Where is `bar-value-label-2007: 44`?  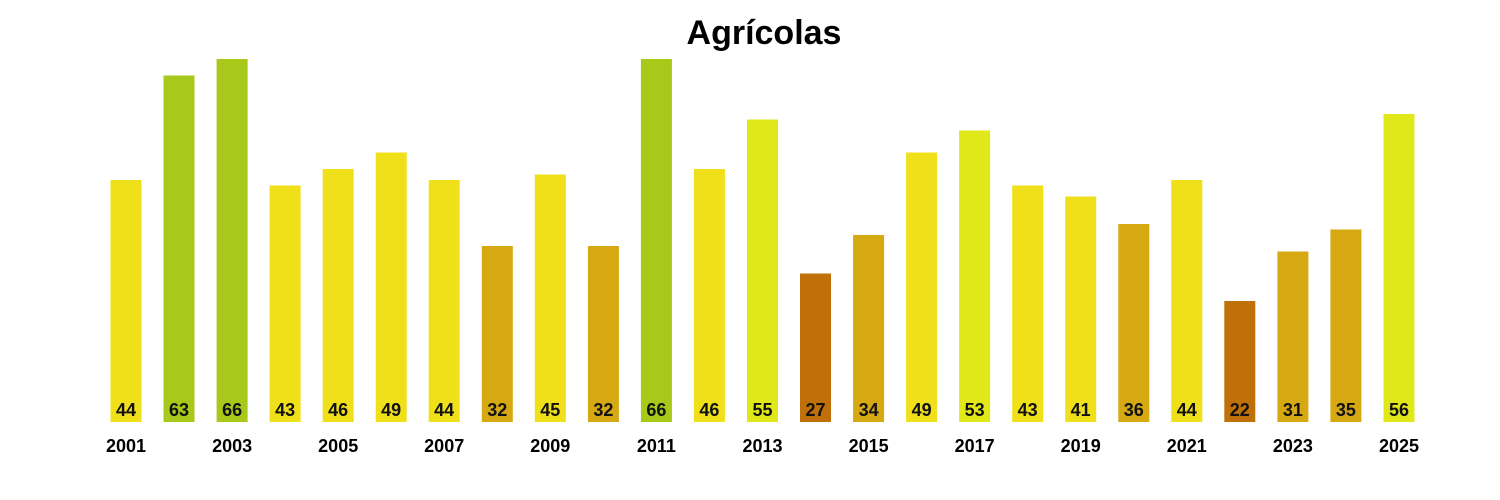 bar-value-label-2007: 44 is located at coordinates (444, 410).